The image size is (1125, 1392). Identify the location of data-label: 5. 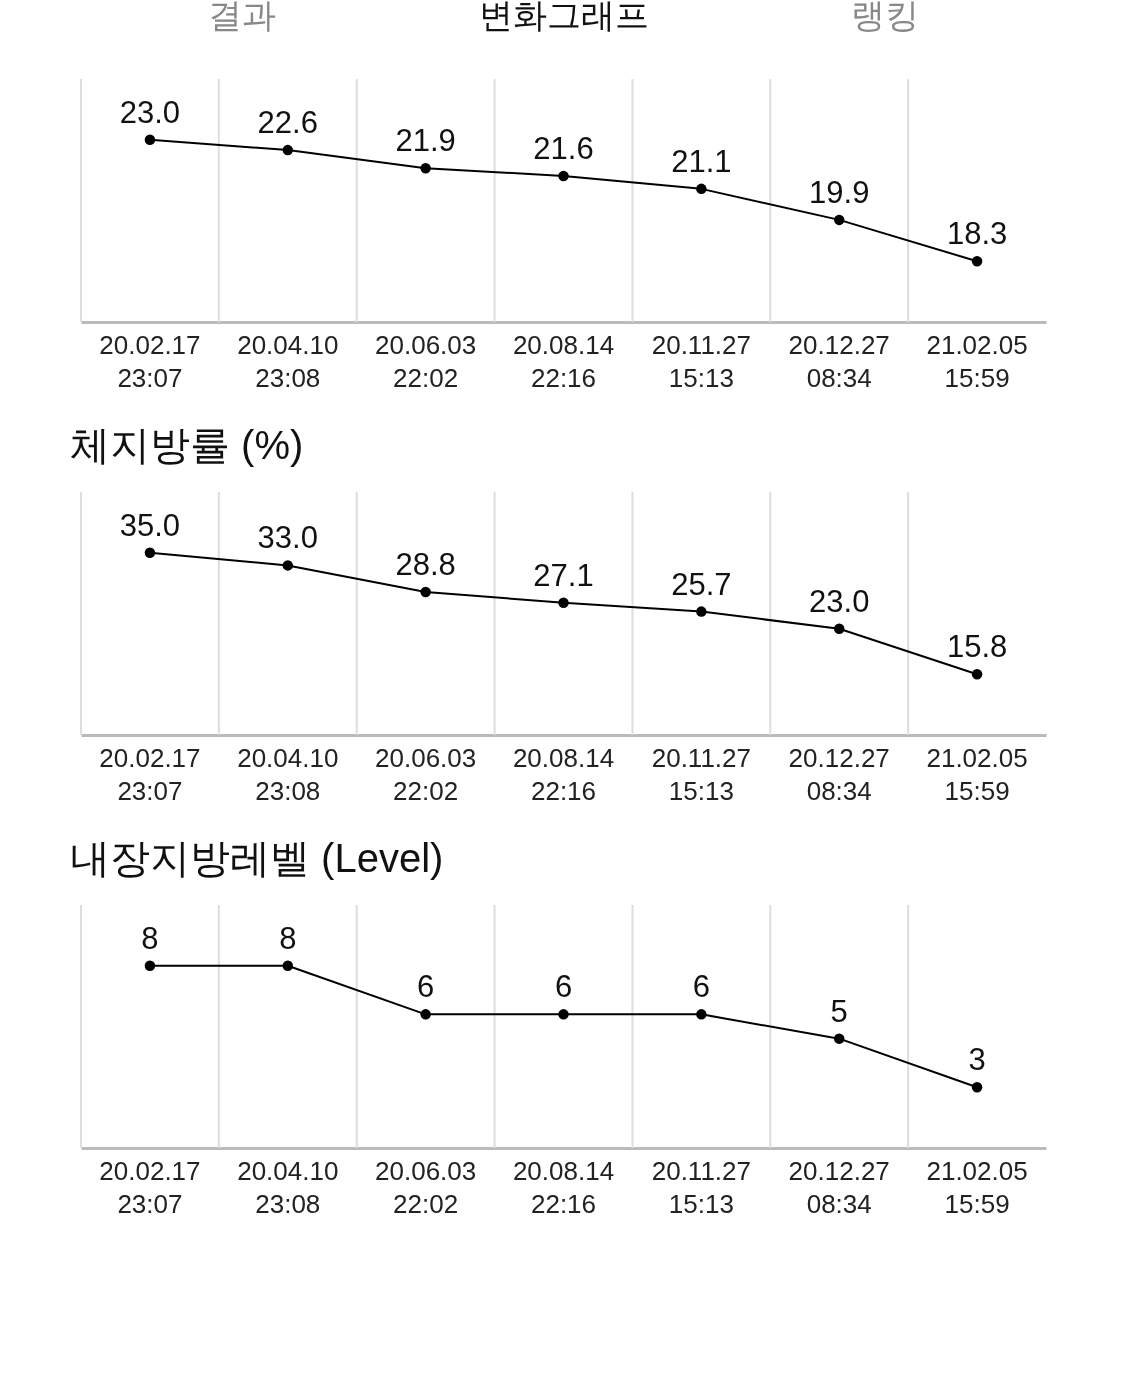
(839, 1011).